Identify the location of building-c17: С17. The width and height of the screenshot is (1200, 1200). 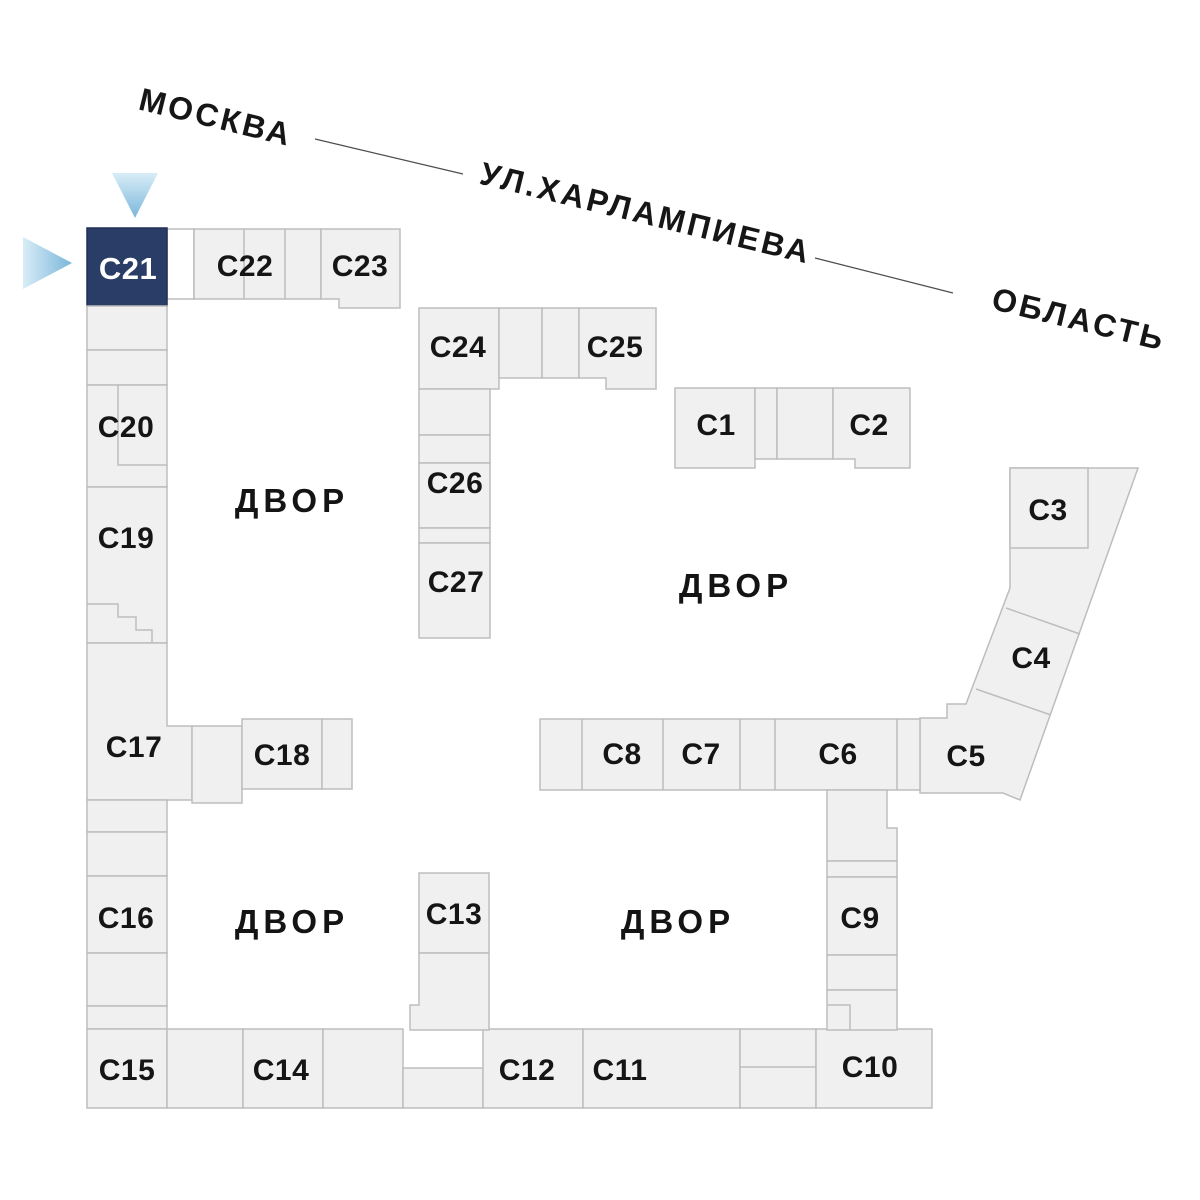
(139, 721).